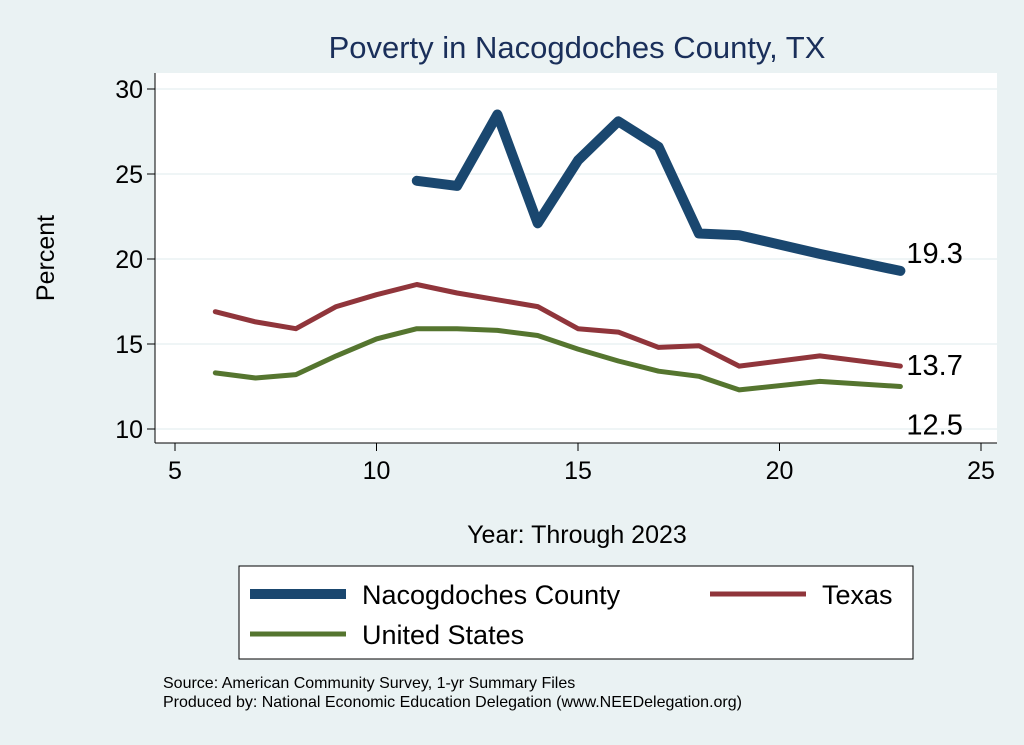  What do you see at coordinates (857, 595) in the screenshot?
I see `legend-label: Texas` at bounding box center [857, 595].